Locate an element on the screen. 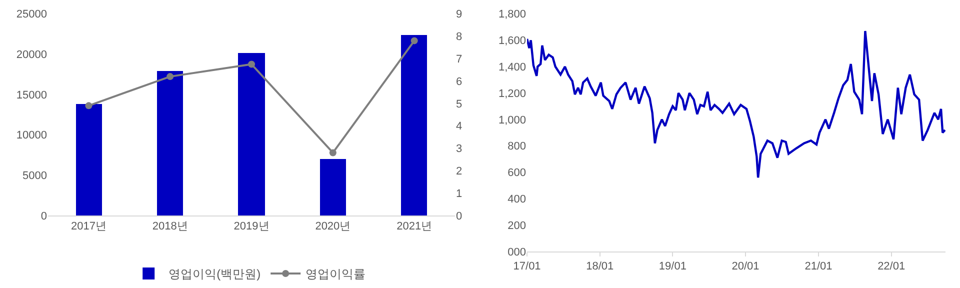 The image size is (960, 288). y-tick-label: 600 is located at coordinates (517, 173).